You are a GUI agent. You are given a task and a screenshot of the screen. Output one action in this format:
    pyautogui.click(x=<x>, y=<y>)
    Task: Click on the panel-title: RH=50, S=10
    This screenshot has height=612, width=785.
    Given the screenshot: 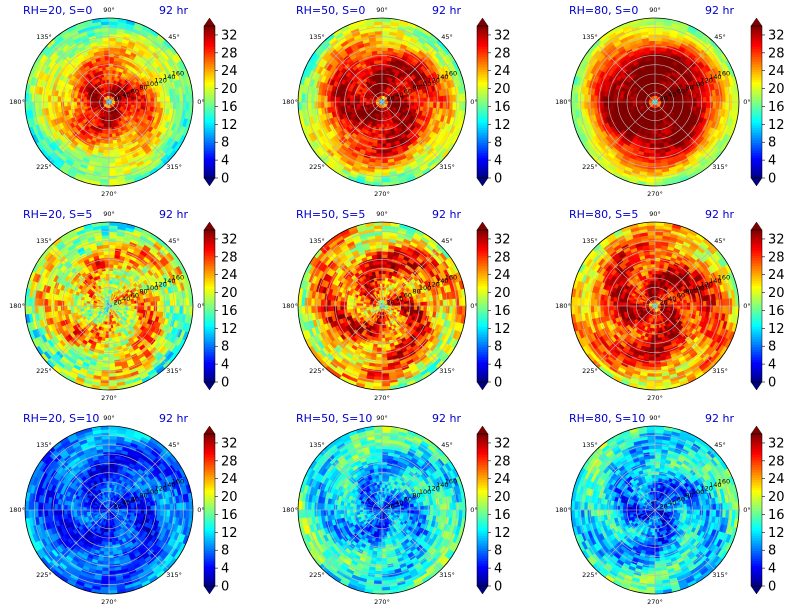 What is the action you would take?
    pyautogui.click(x=334, y=418)
    